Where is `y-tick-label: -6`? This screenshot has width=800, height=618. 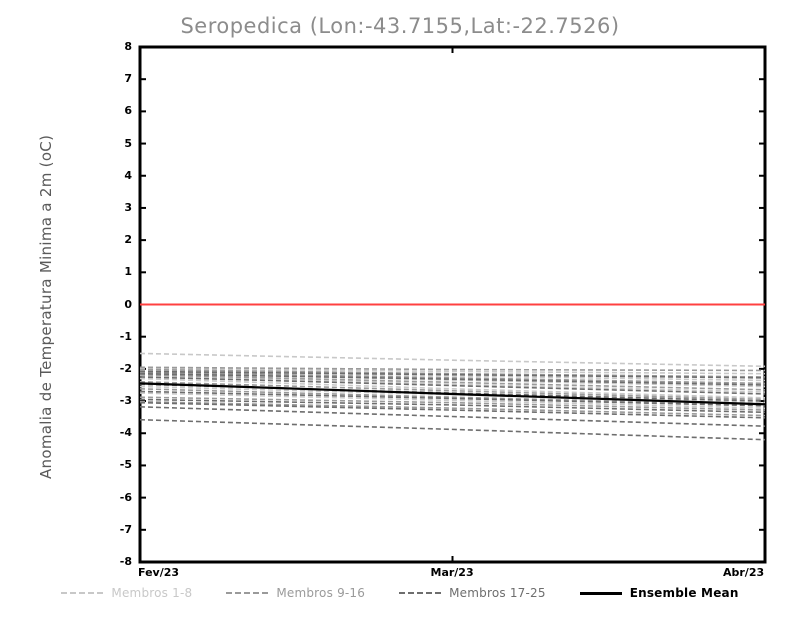
y-tick-label: -6 is located at coordinates (125, 497).